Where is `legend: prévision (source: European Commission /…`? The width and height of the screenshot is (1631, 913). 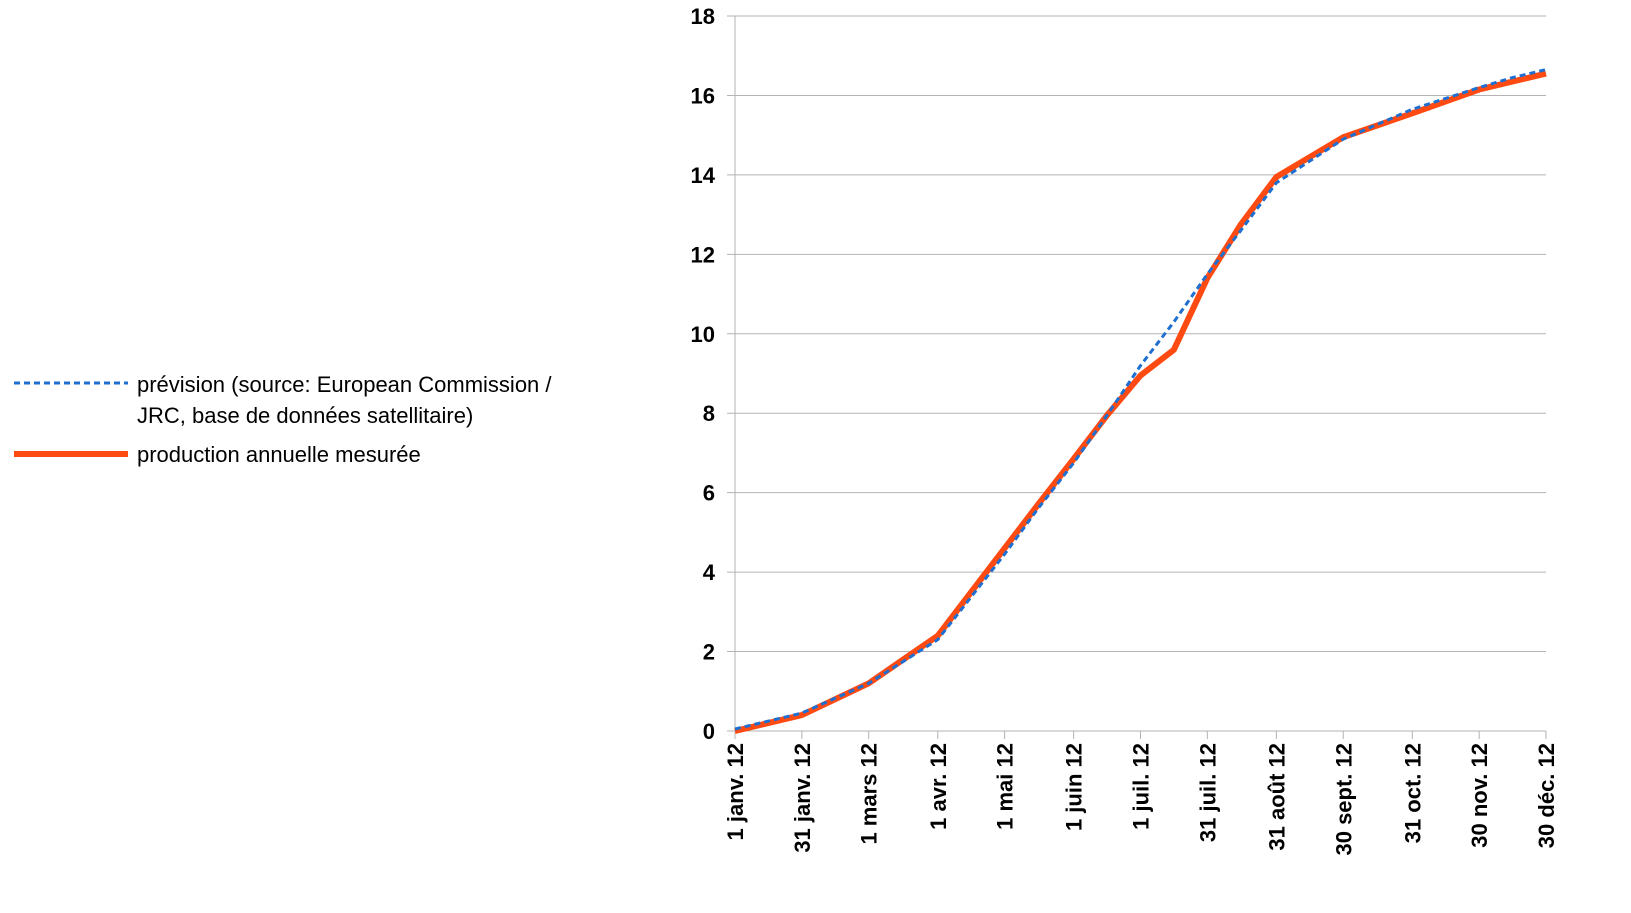 legend: prévision (source: European Commission /… is located at coordinates (283, 419).